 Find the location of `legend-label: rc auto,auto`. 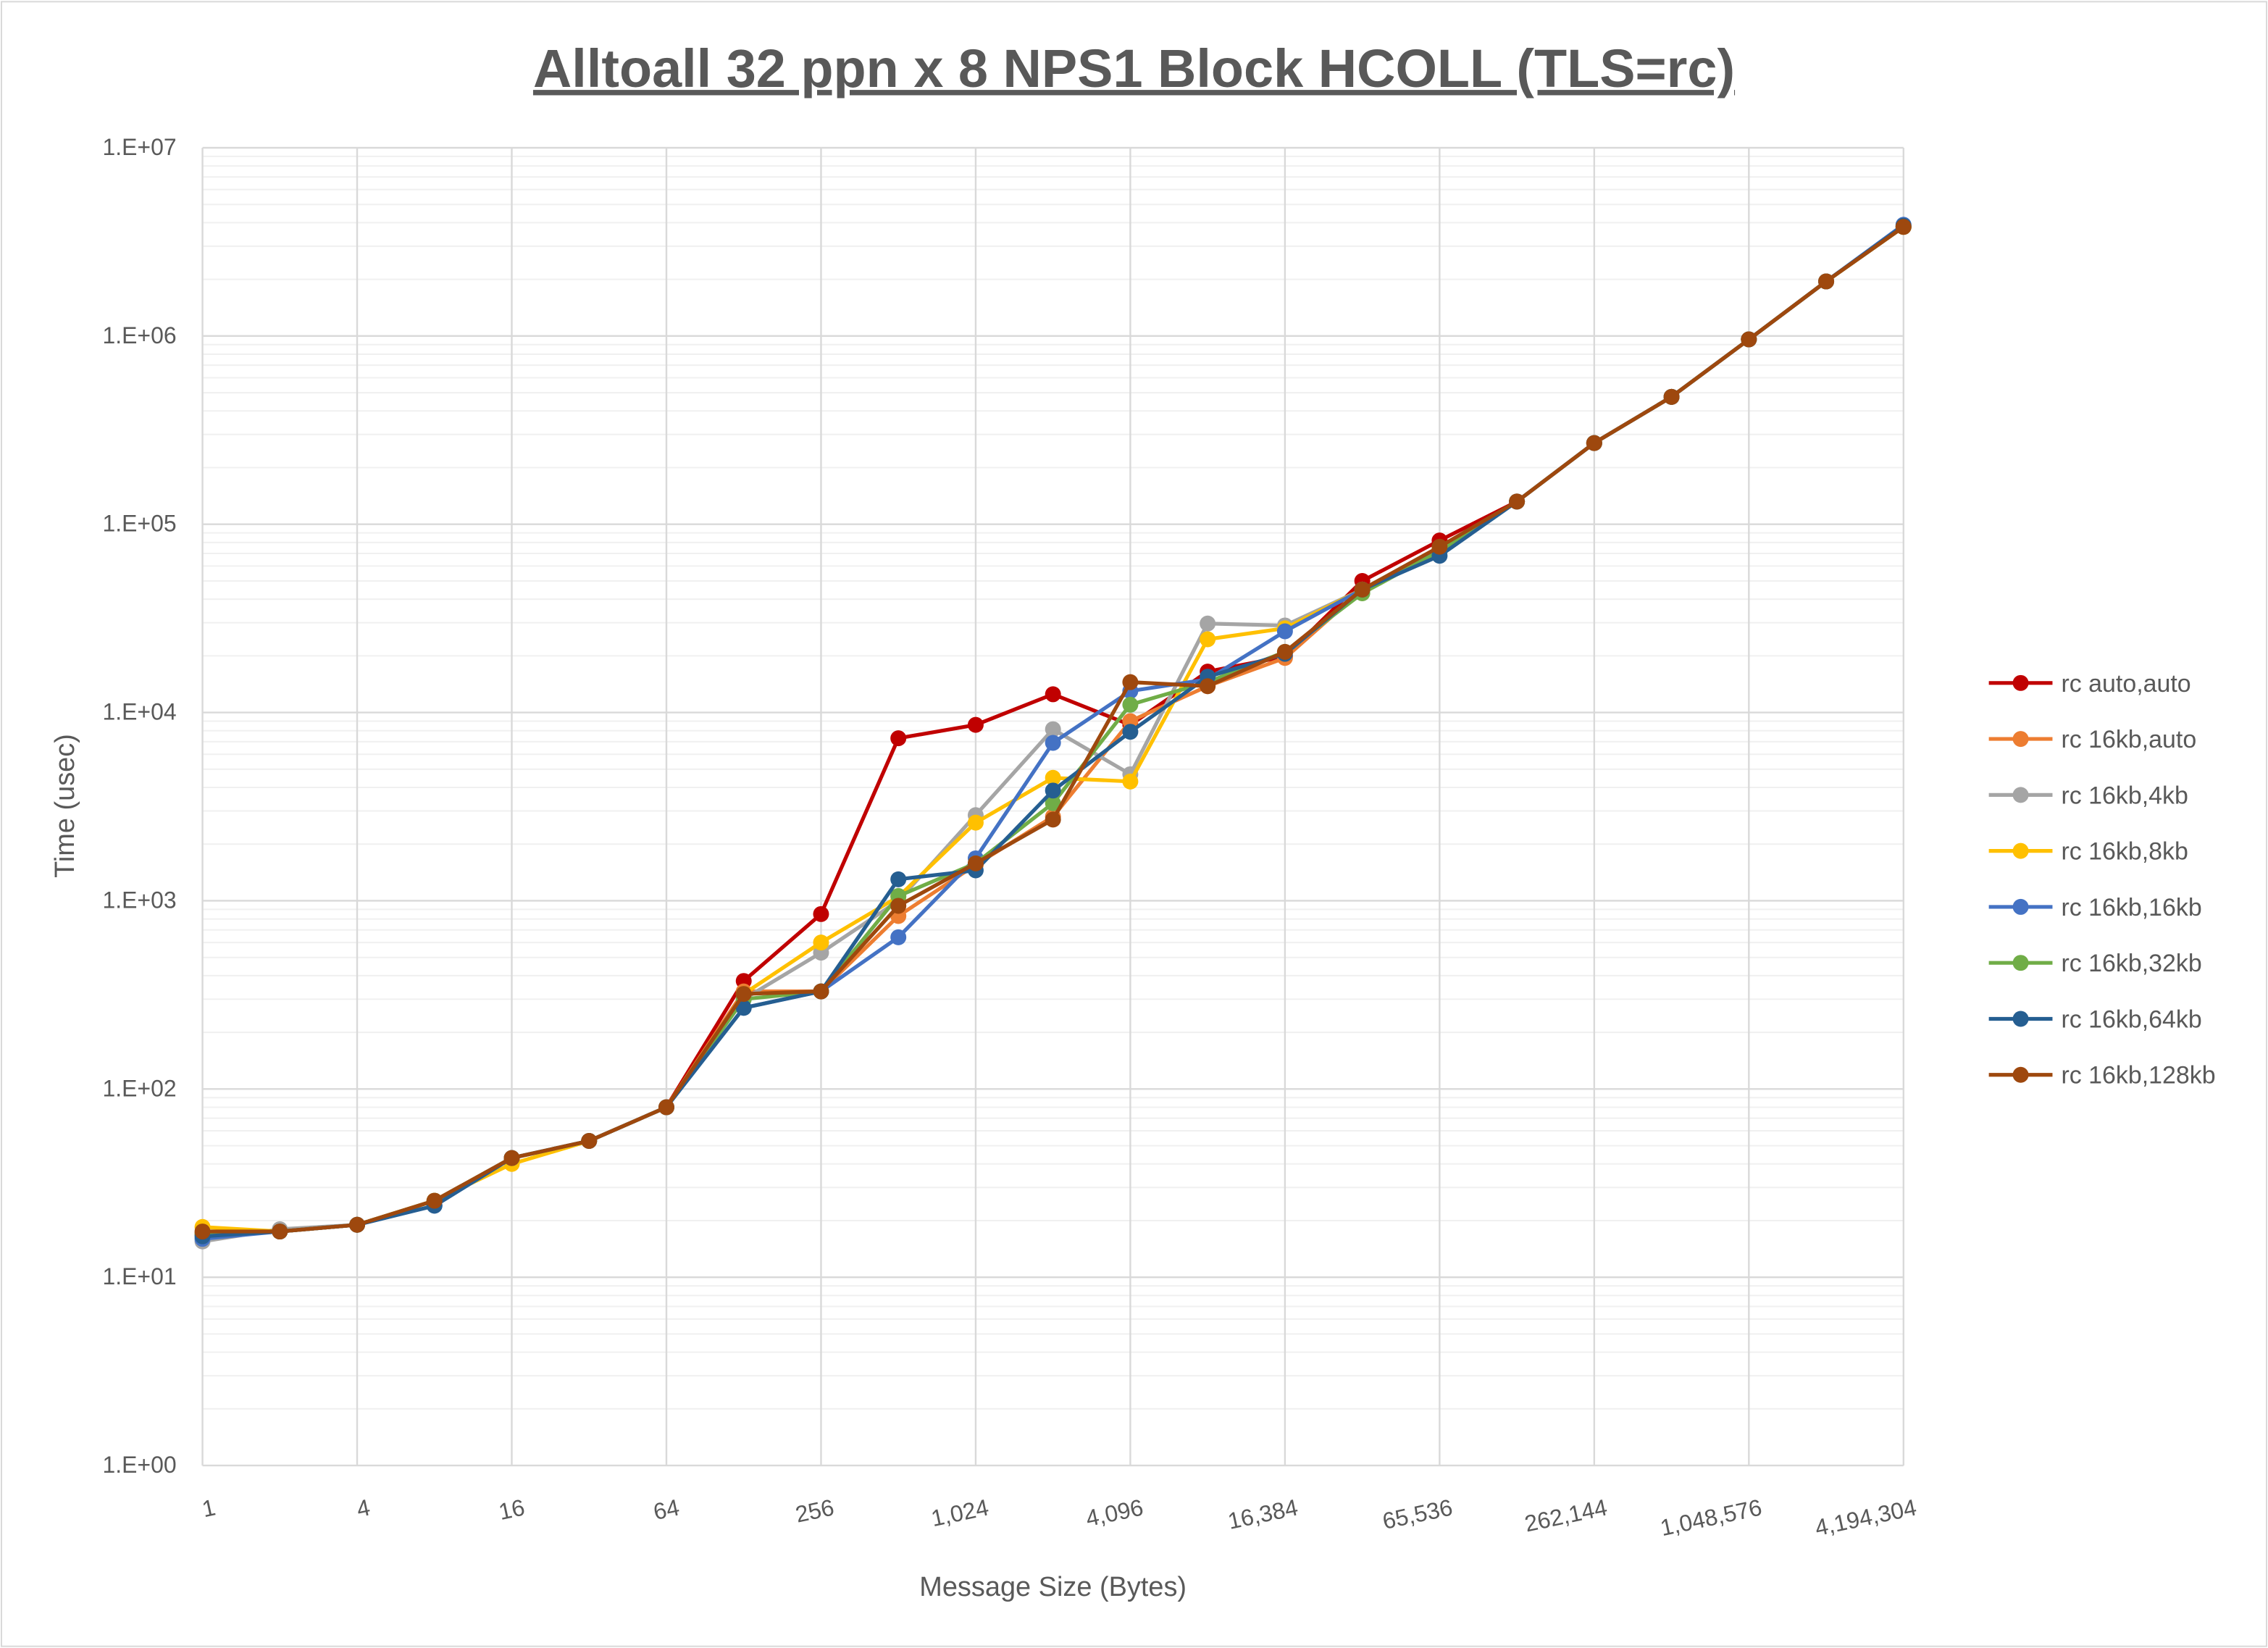

legend-label: rc auto,auto is located at coordinates (2125, 684).